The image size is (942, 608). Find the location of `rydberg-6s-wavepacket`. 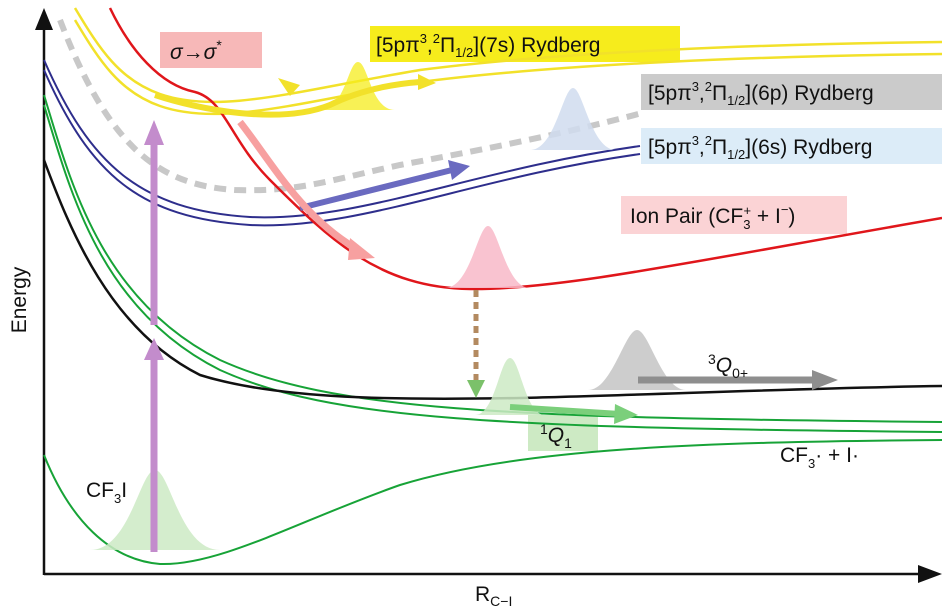

rydberg-6s-wavepacket is located at coordinates (573, 119).